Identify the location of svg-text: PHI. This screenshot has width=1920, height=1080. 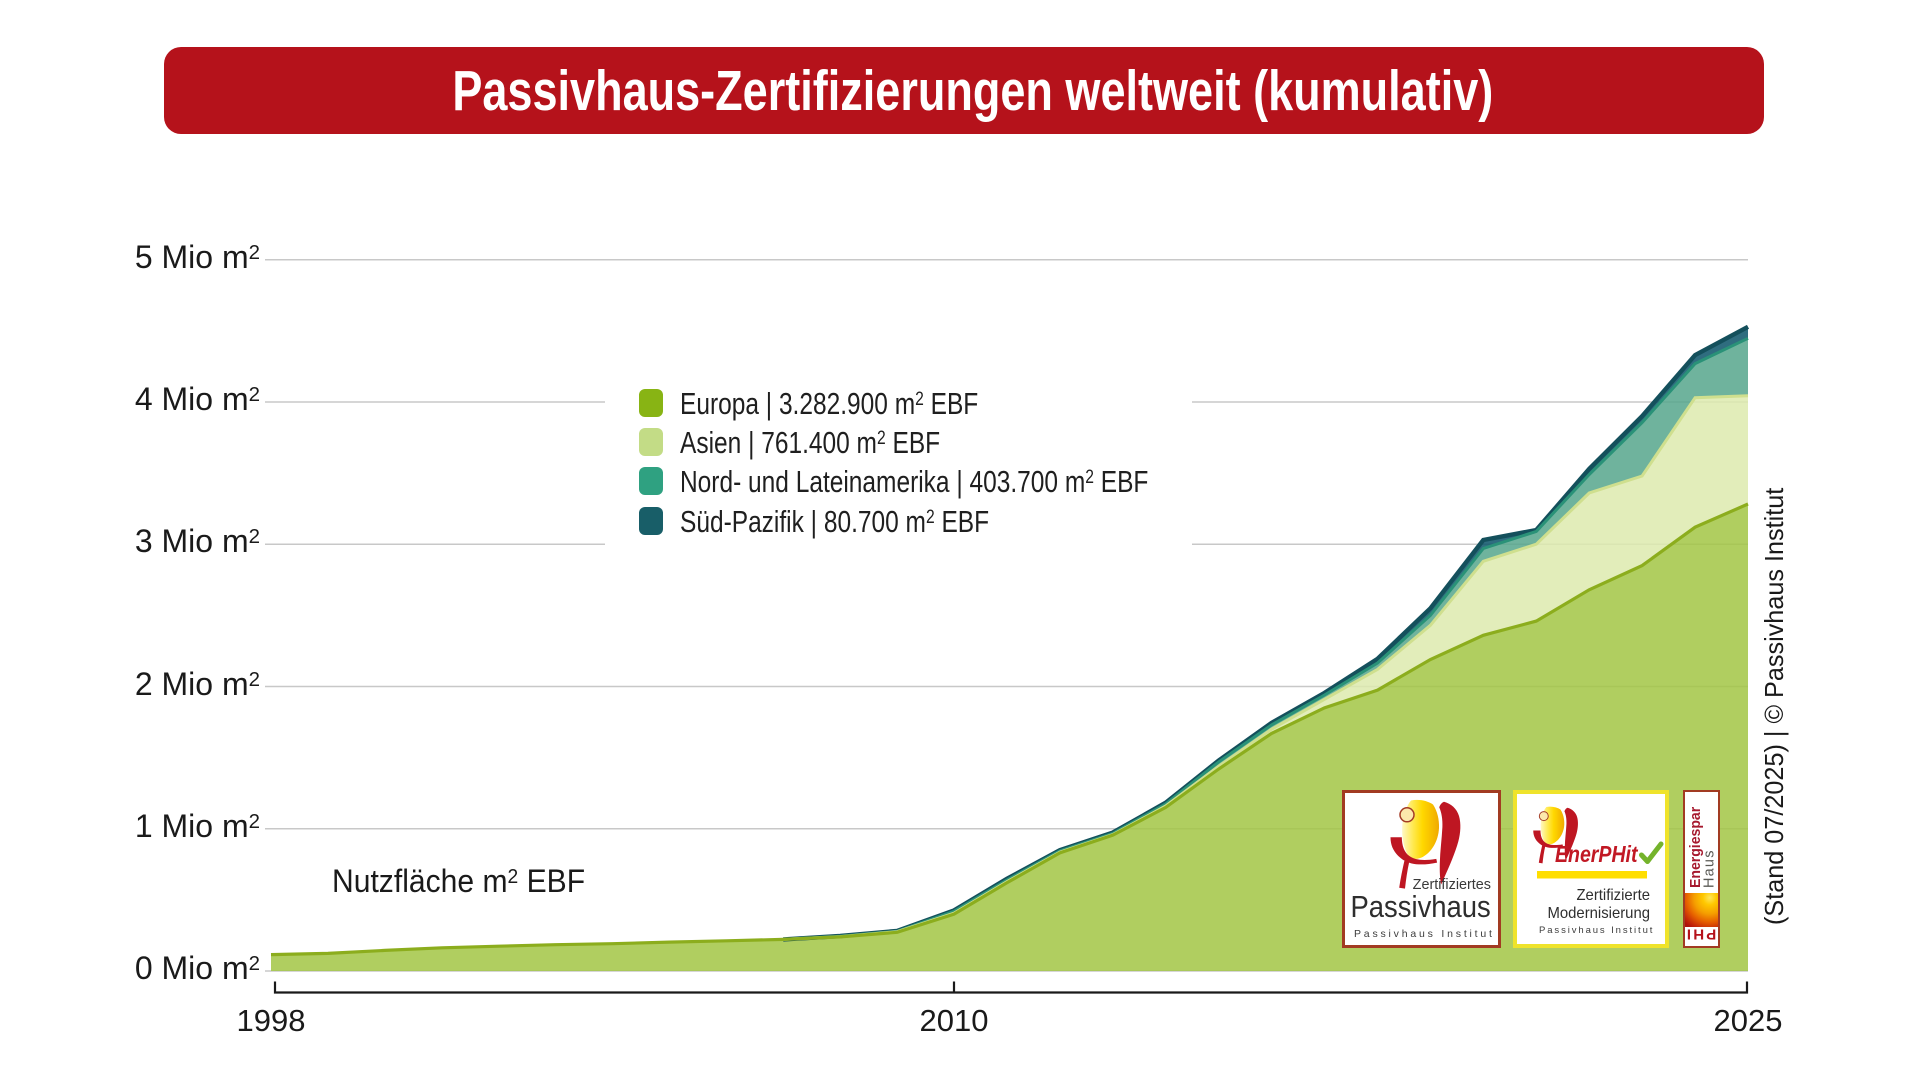
(1700, 934).